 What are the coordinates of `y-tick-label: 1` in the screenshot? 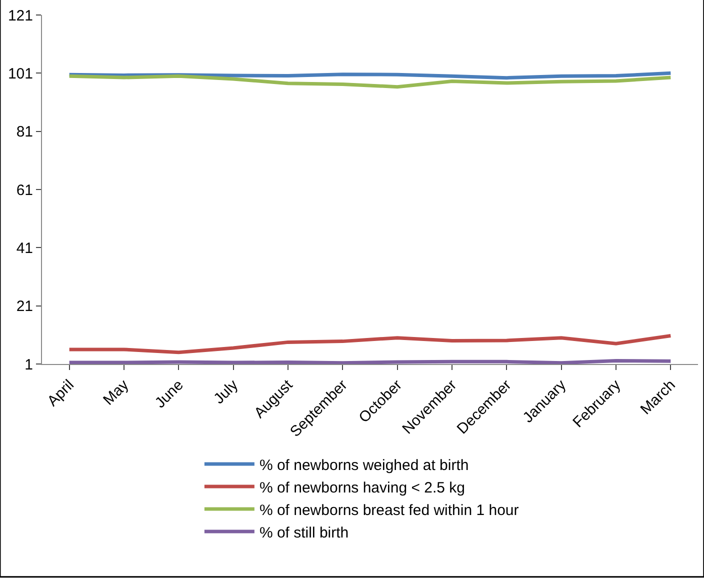 It's located at (28, 365).